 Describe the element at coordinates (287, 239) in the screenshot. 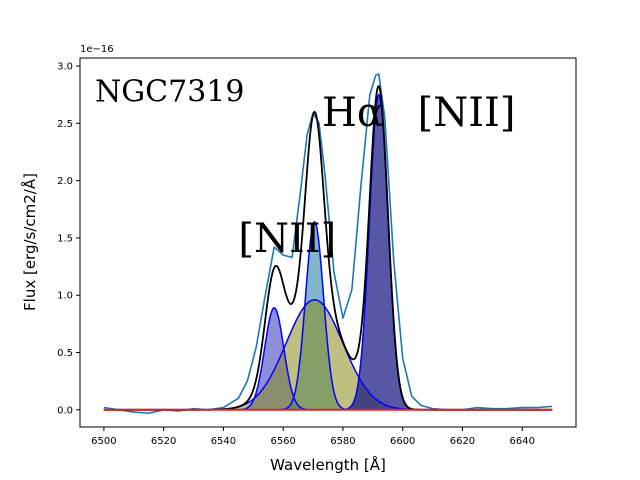

I see `annotation-2: [NII]` at that location.